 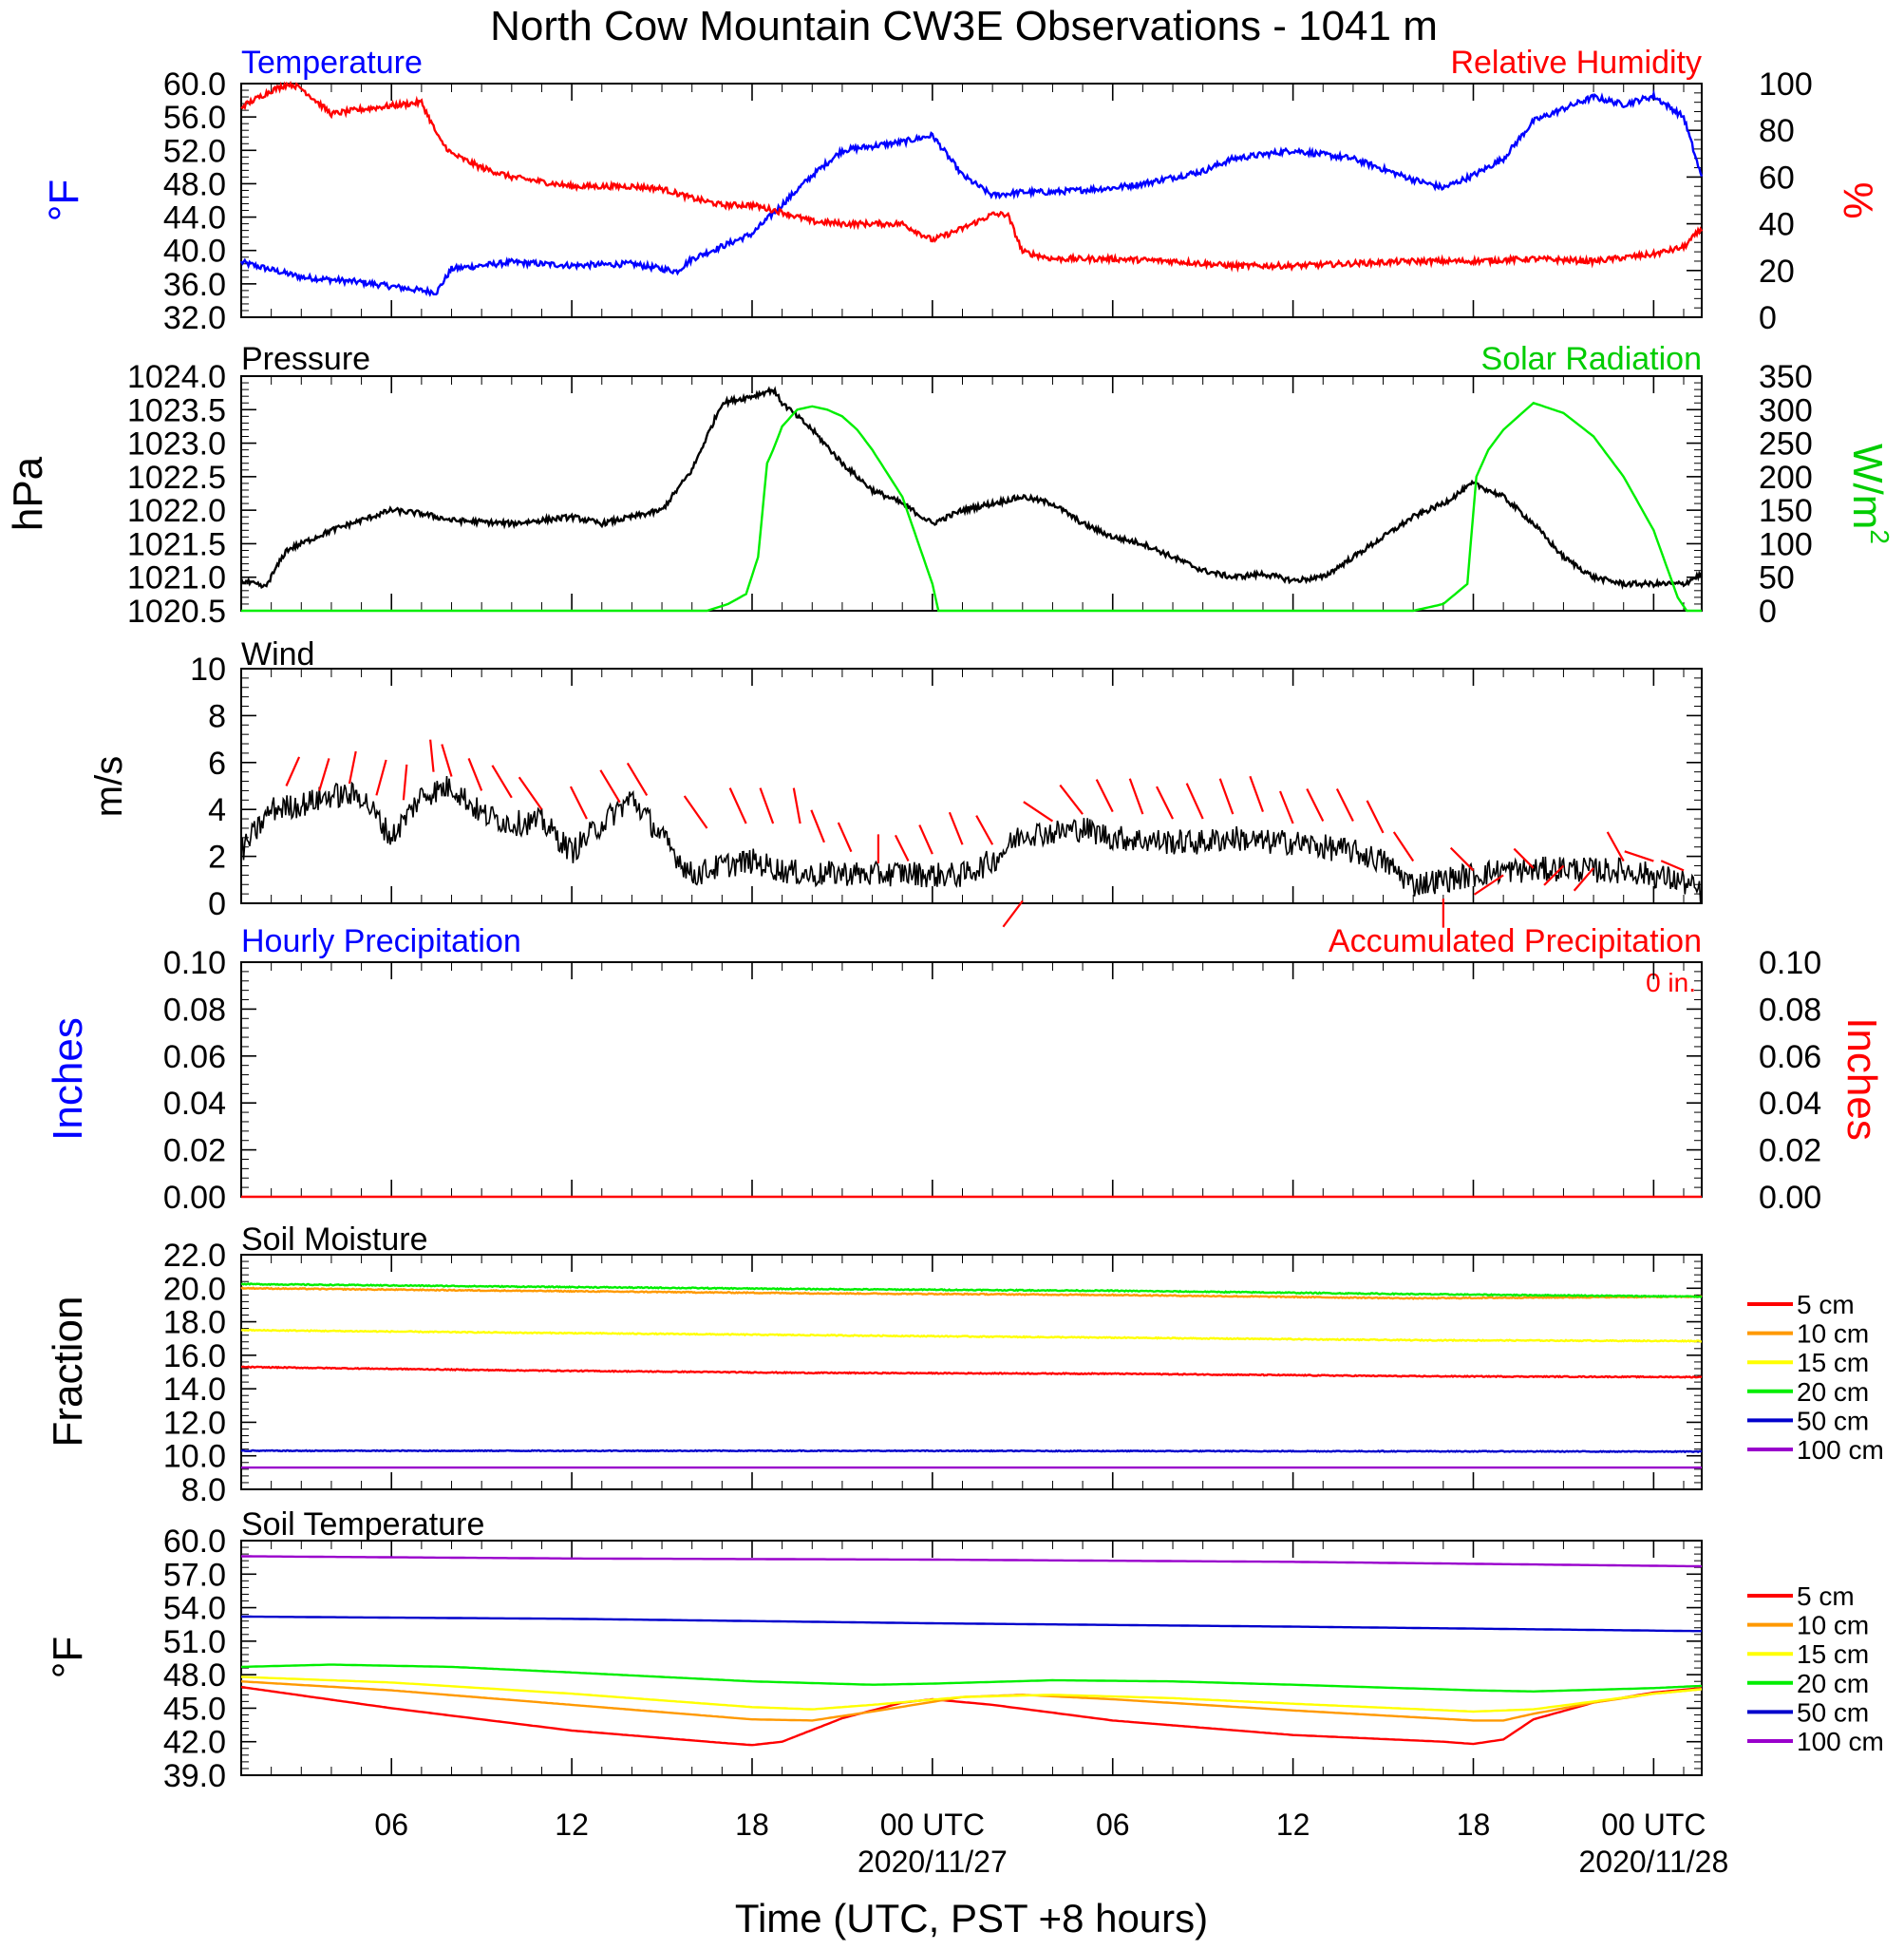 What do you see at coordinates (195, 285) in the screenshot?
I see `y-tick-label-left: 36.0` at bounding box center [195, 285].